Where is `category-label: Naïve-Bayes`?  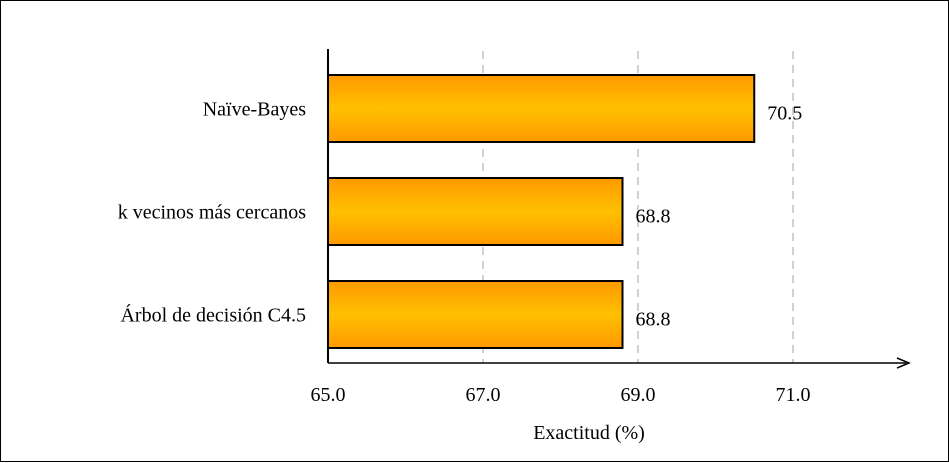 category-label: Naïve-Bayes is located at coordinates (255, 110).